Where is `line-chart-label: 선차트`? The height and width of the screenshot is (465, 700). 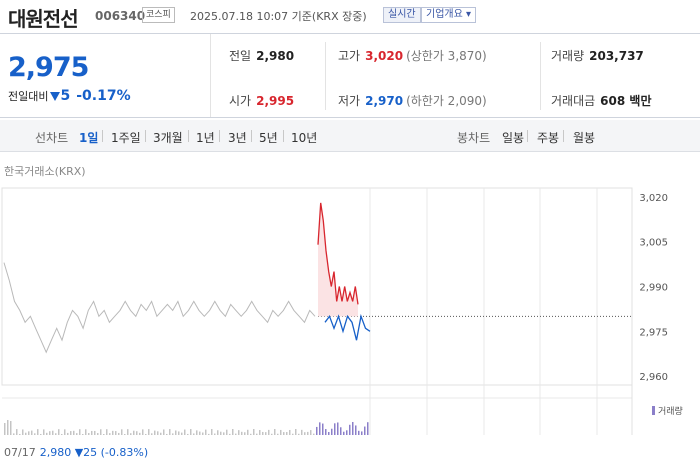 line-chart-label: 선차트 is located at coordinates (52, 138).